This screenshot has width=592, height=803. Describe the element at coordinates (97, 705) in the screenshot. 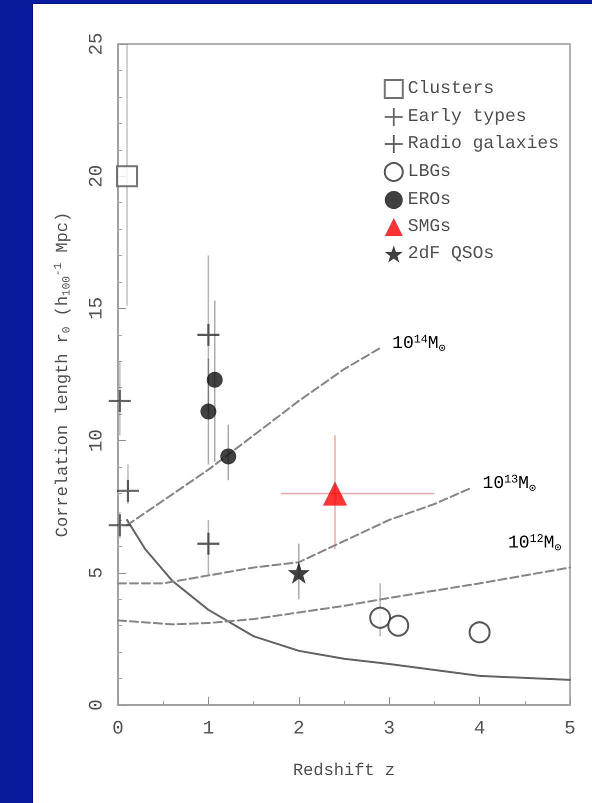

I see `y-tick-label: 0` at that location.